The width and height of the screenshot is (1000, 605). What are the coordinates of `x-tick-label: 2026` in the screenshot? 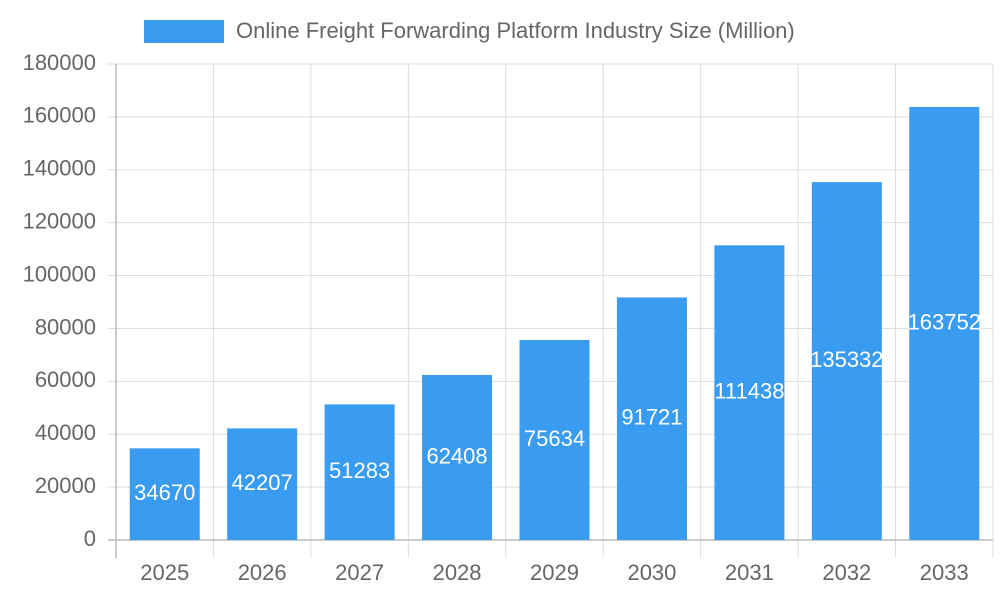 It's located at (262, 572).